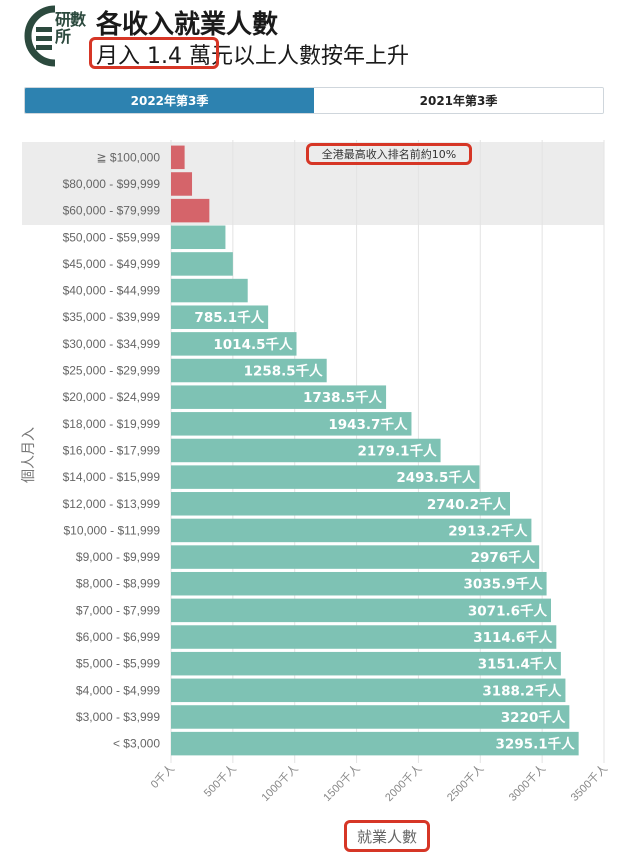  I want to click on category-label: $4,000 - $4,999, so click(118, 690).